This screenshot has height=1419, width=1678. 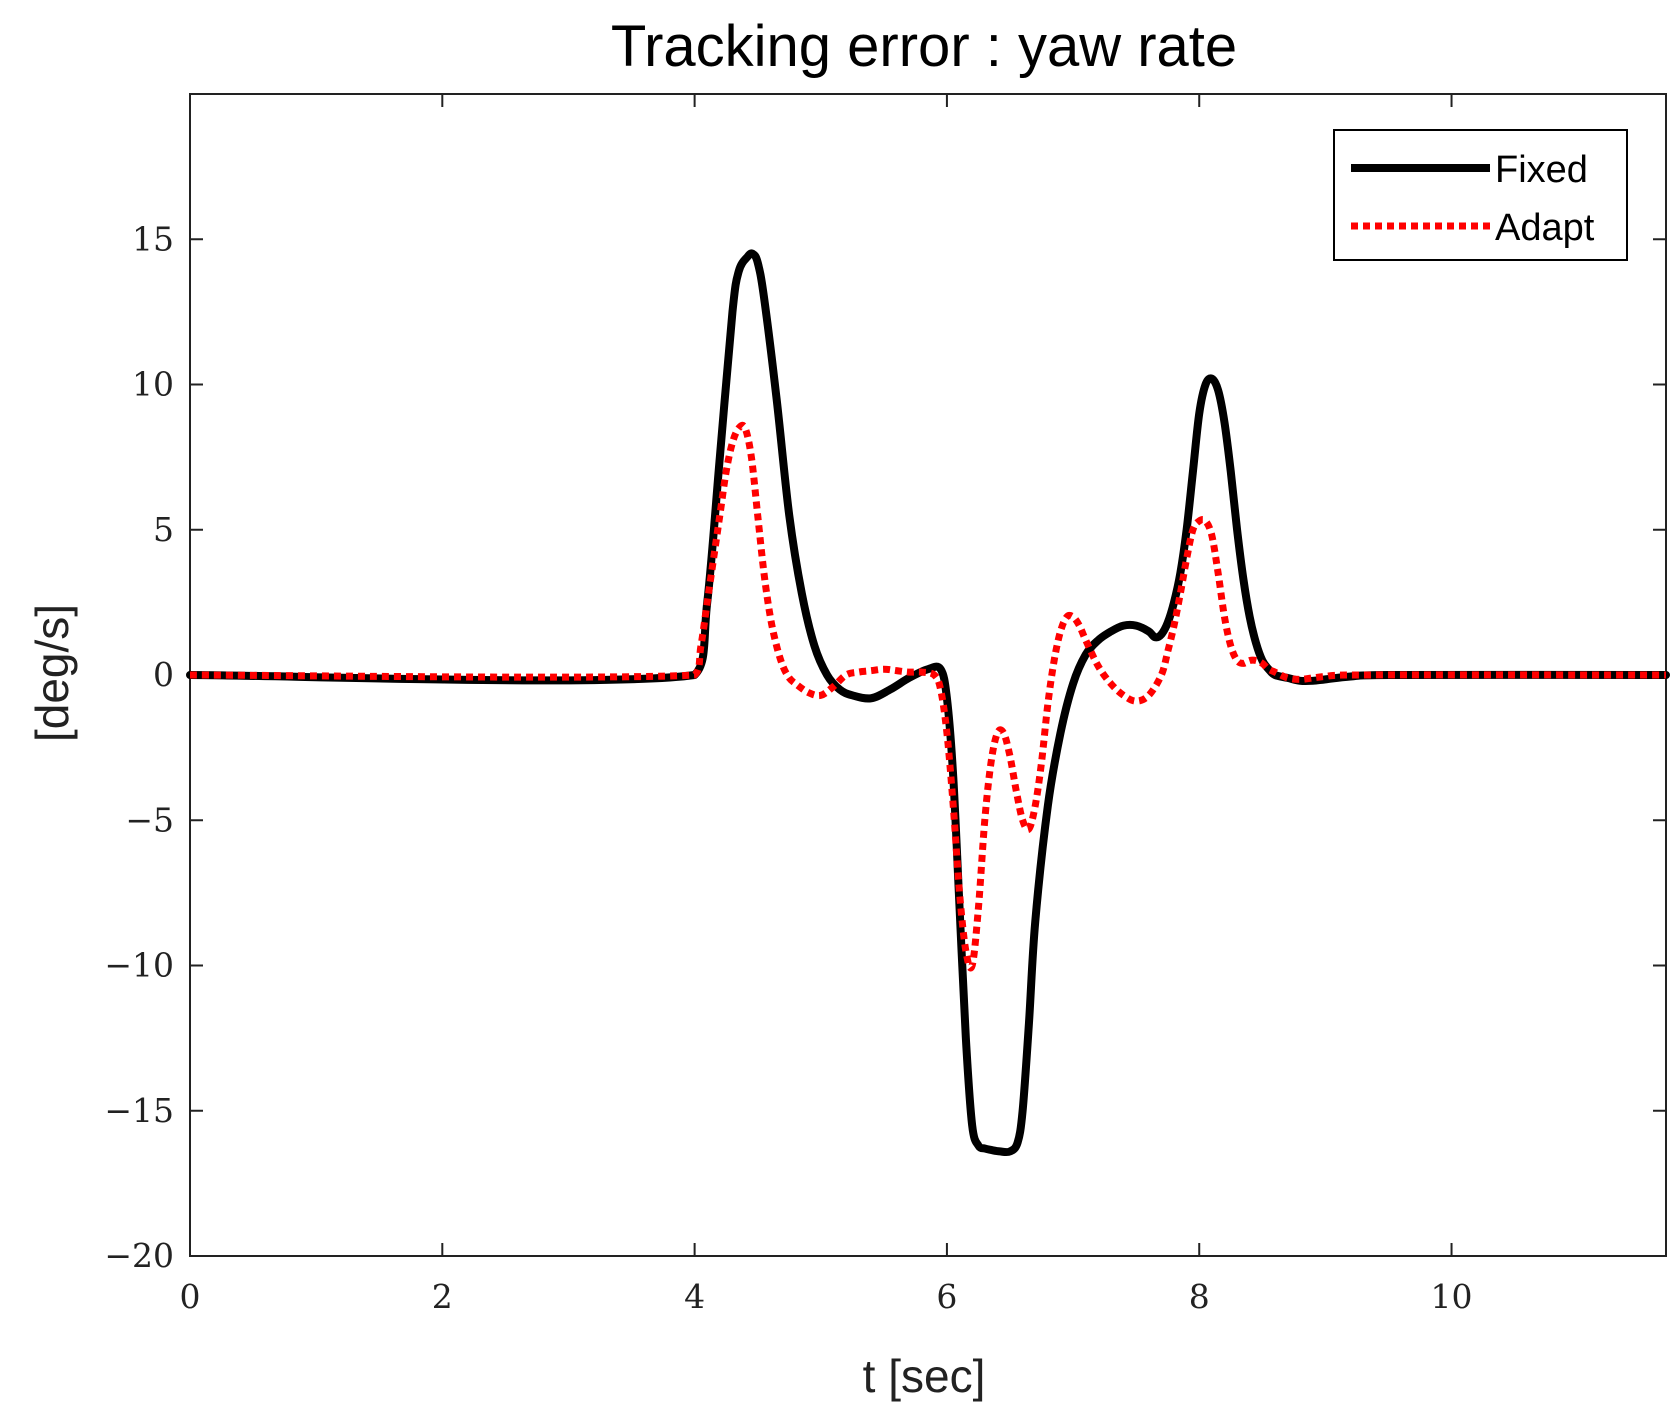 What do you see at coordinates (139, 747) in the screenshot?
I see `y-tick-labels: −20 −15 −10 −5 0 5 10 15` at bounding box center [139, 747].